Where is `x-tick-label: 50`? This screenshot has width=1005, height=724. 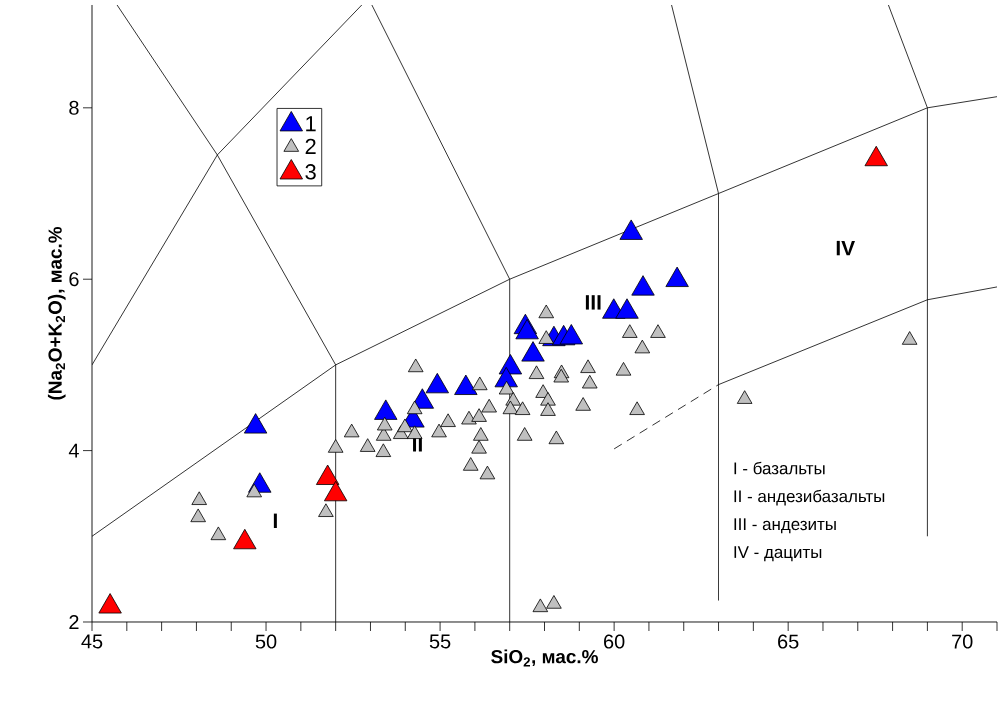 x-tick-label: 50 is located at coordinates (266, 641).